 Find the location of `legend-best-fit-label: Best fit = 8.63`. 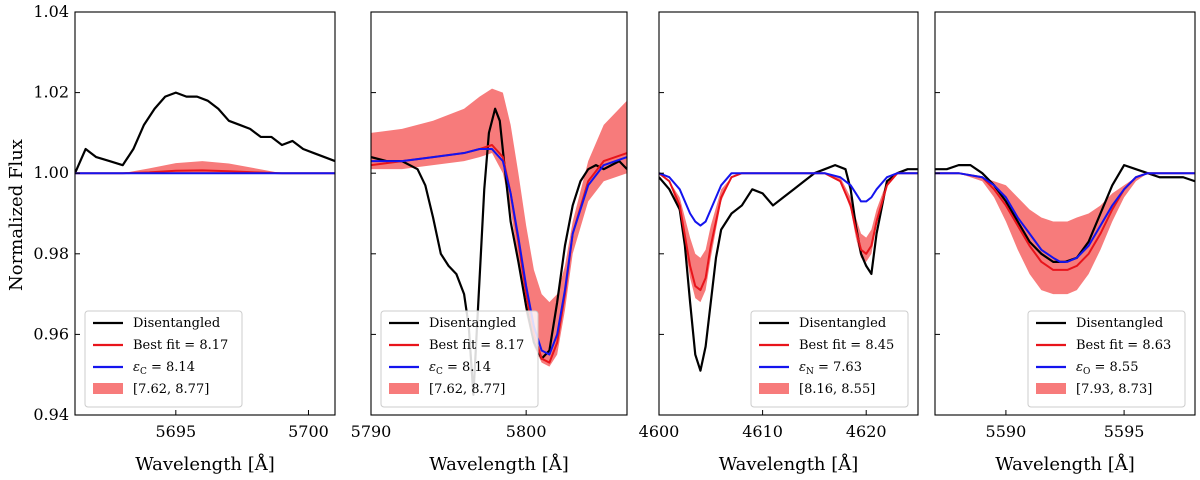

legend-best-fit-label: Best fit = 8.63 is located at coordinates (1123, 345).